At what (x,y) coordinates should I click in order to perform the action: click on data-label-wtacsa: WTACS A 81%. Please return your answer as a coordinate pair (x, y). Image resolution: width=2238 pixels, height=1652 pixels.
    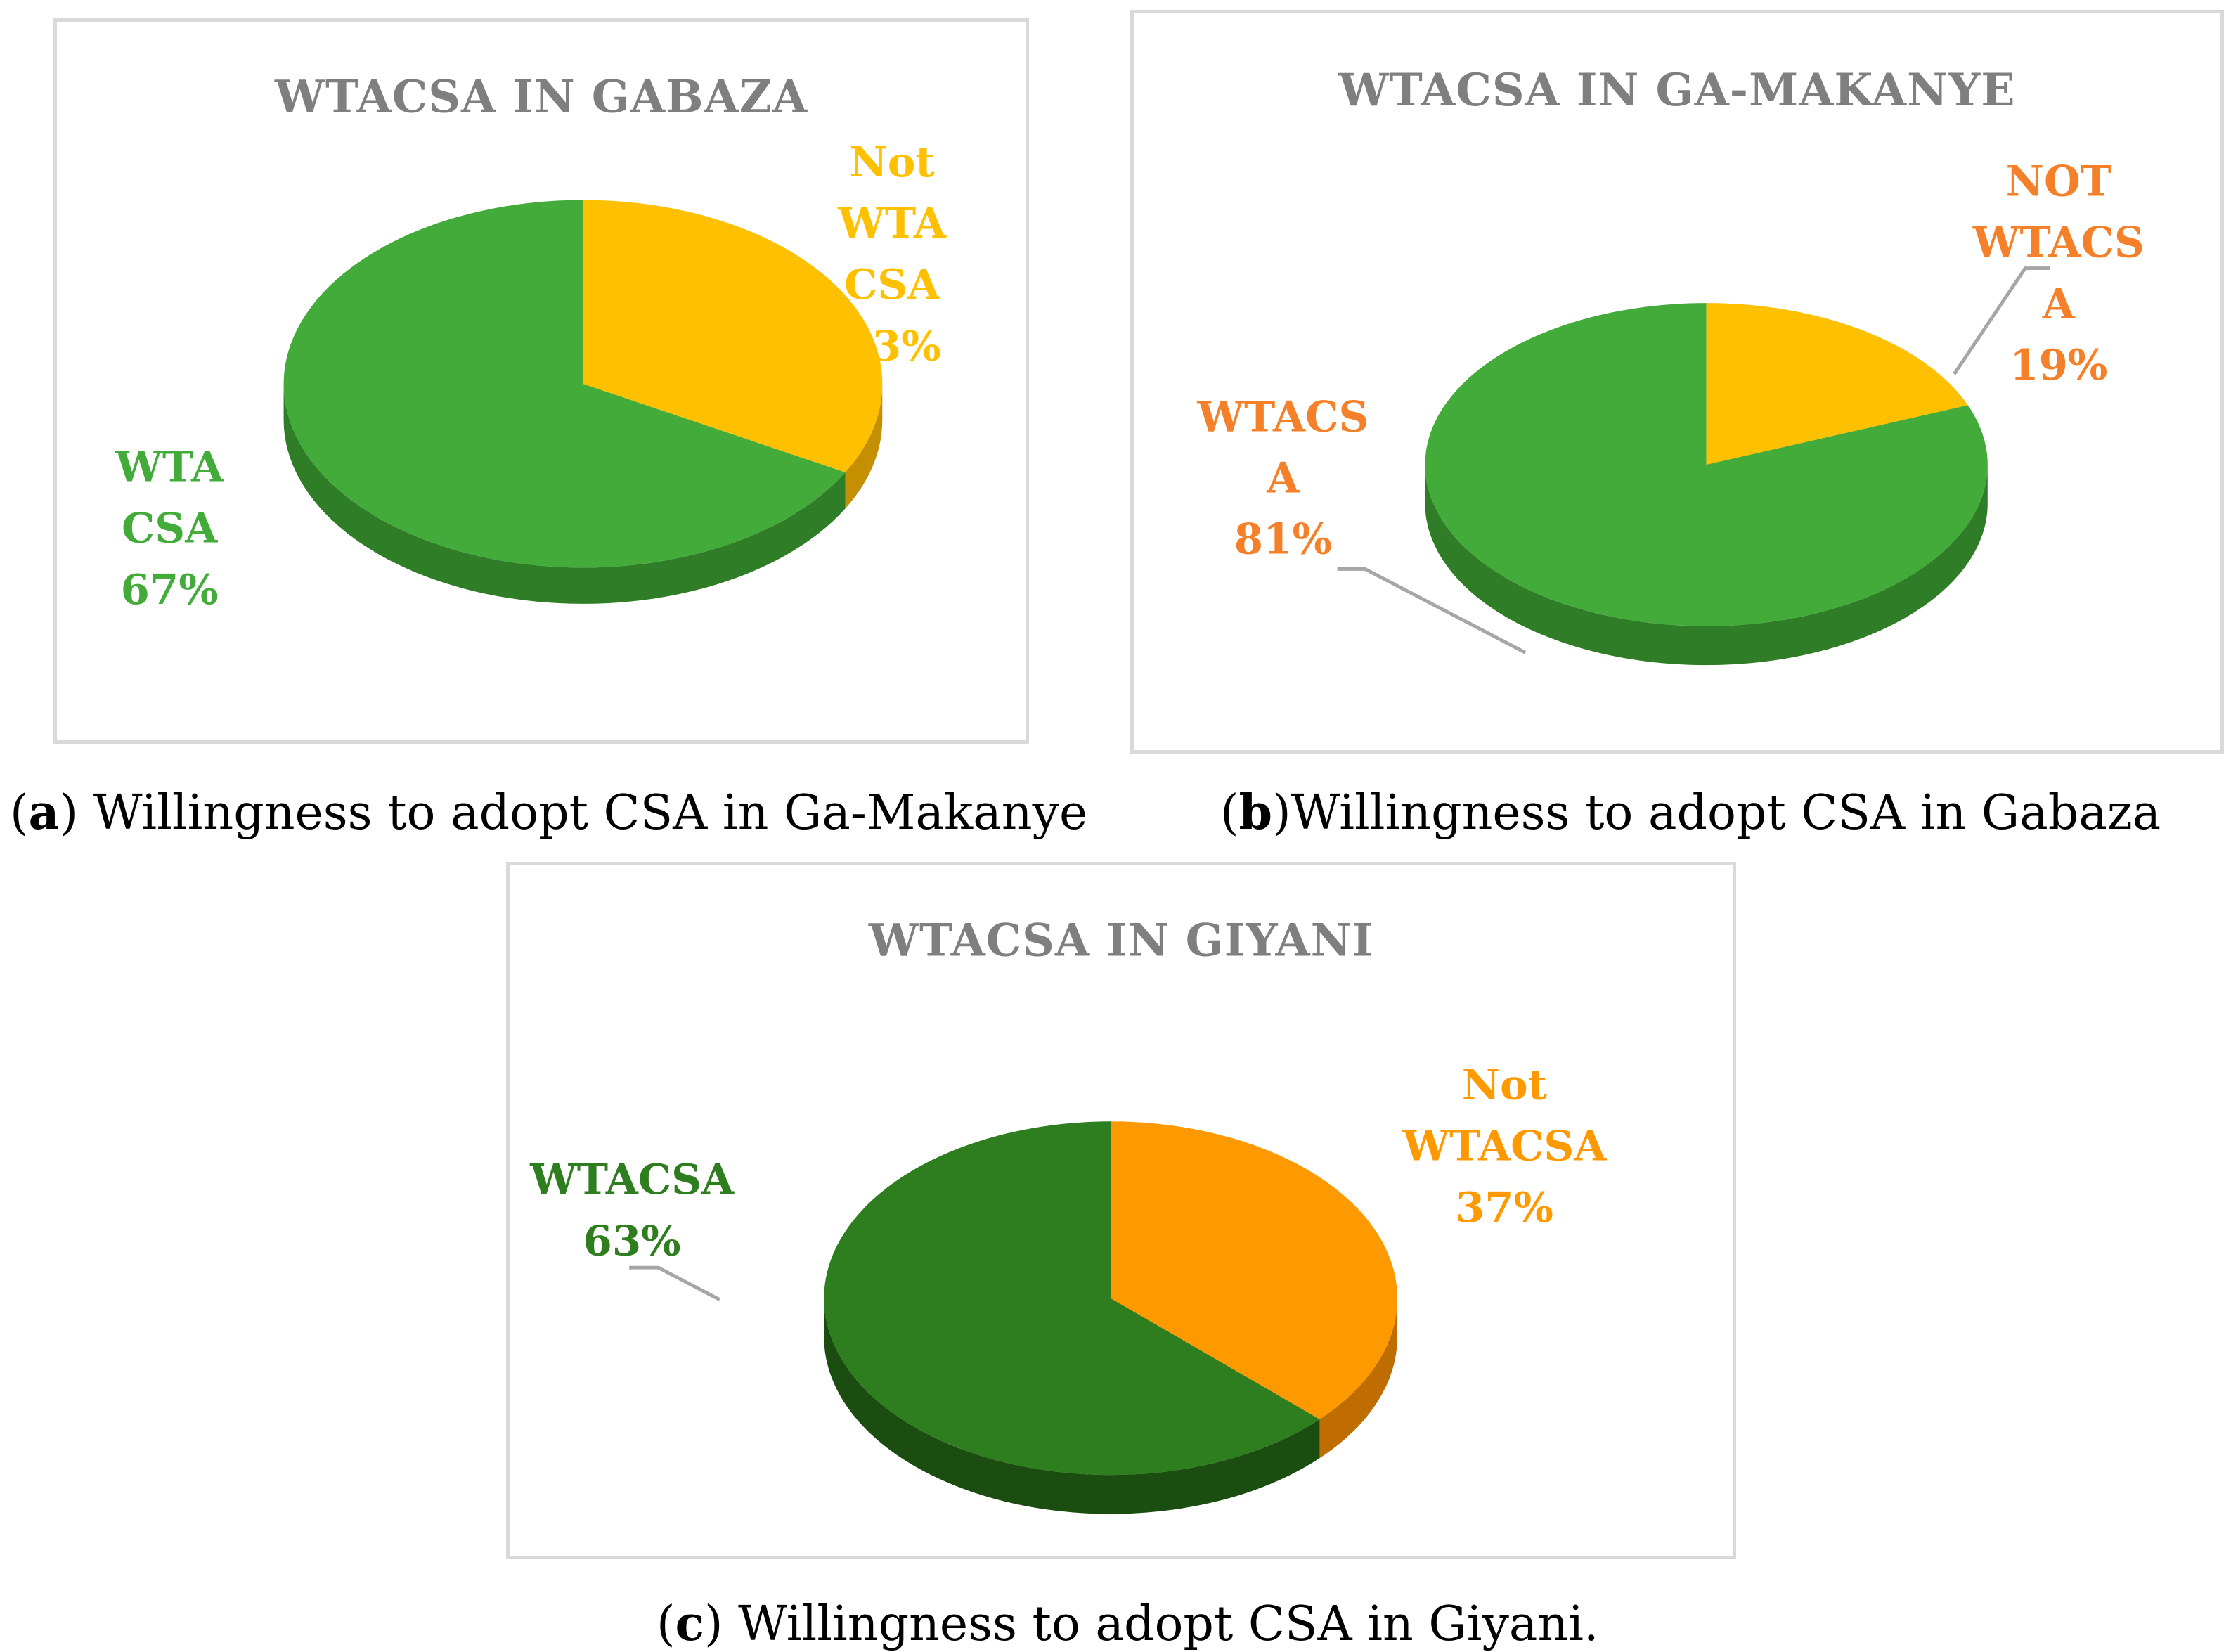
    Looking at the image, I should click on (1282, 478).